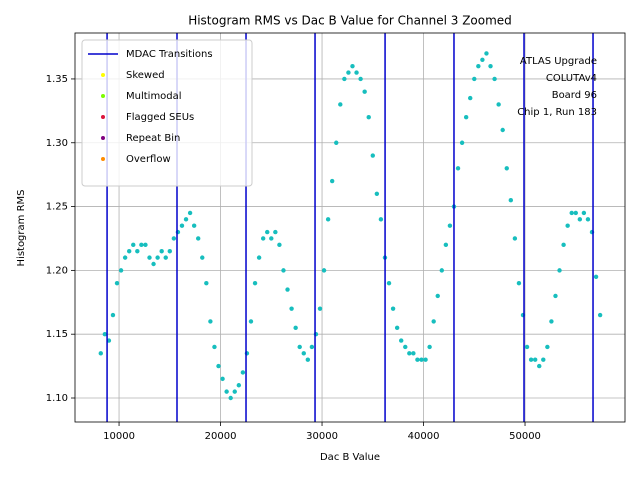 The height and width of the screenshot is (480, 640). I want to click on x-tick-label: 10000, so click(119, 436).